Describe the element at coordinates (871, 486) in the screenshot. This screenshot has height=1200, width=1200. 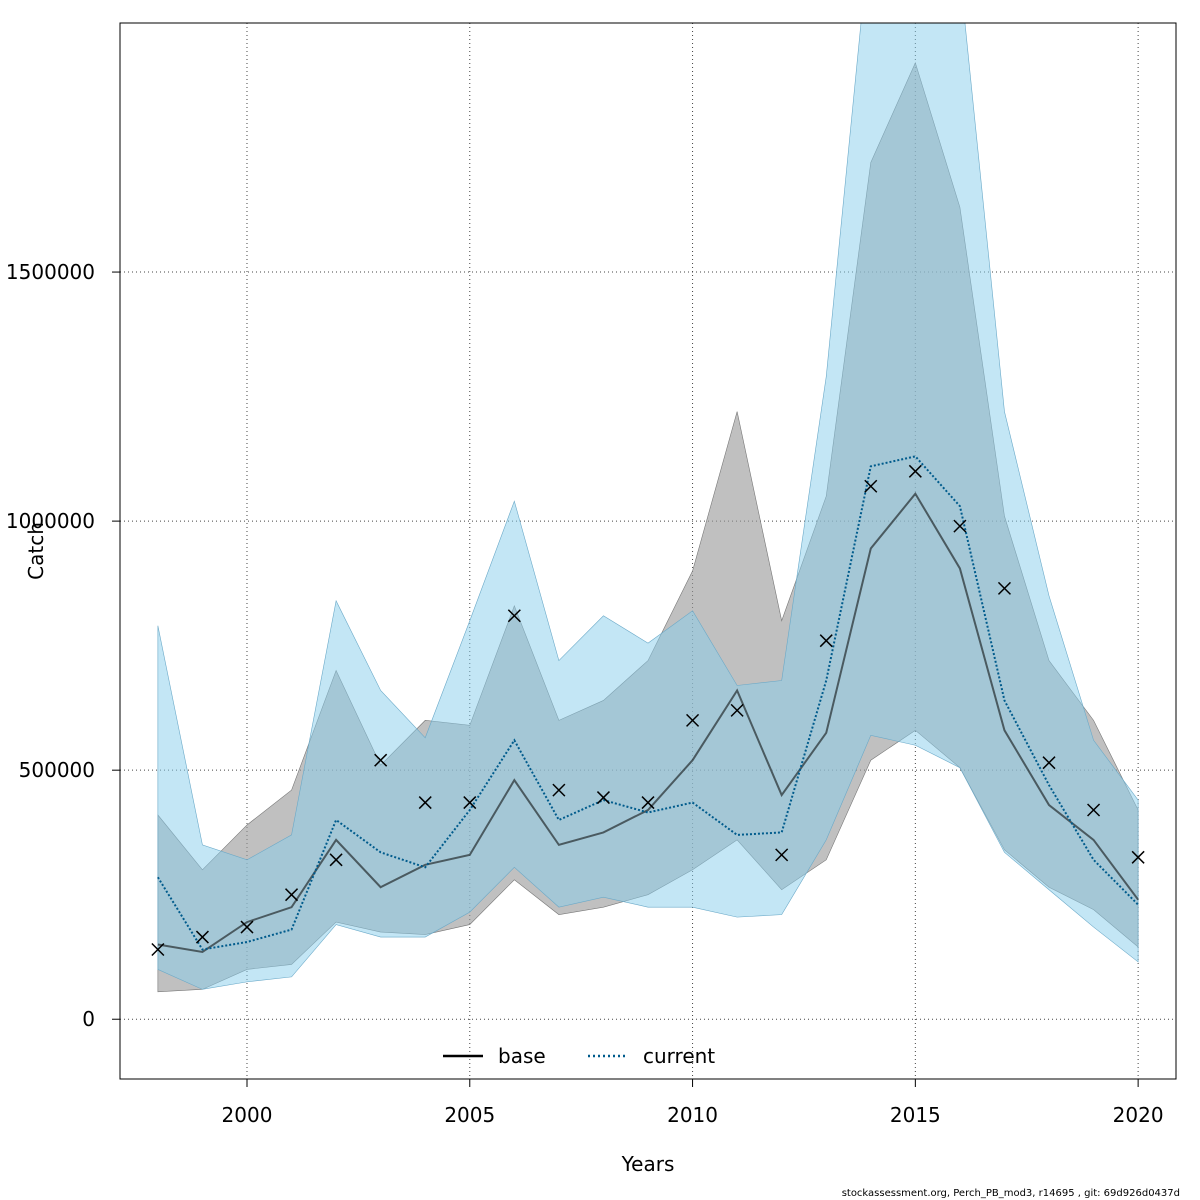
I see `observation-2014` at that location.